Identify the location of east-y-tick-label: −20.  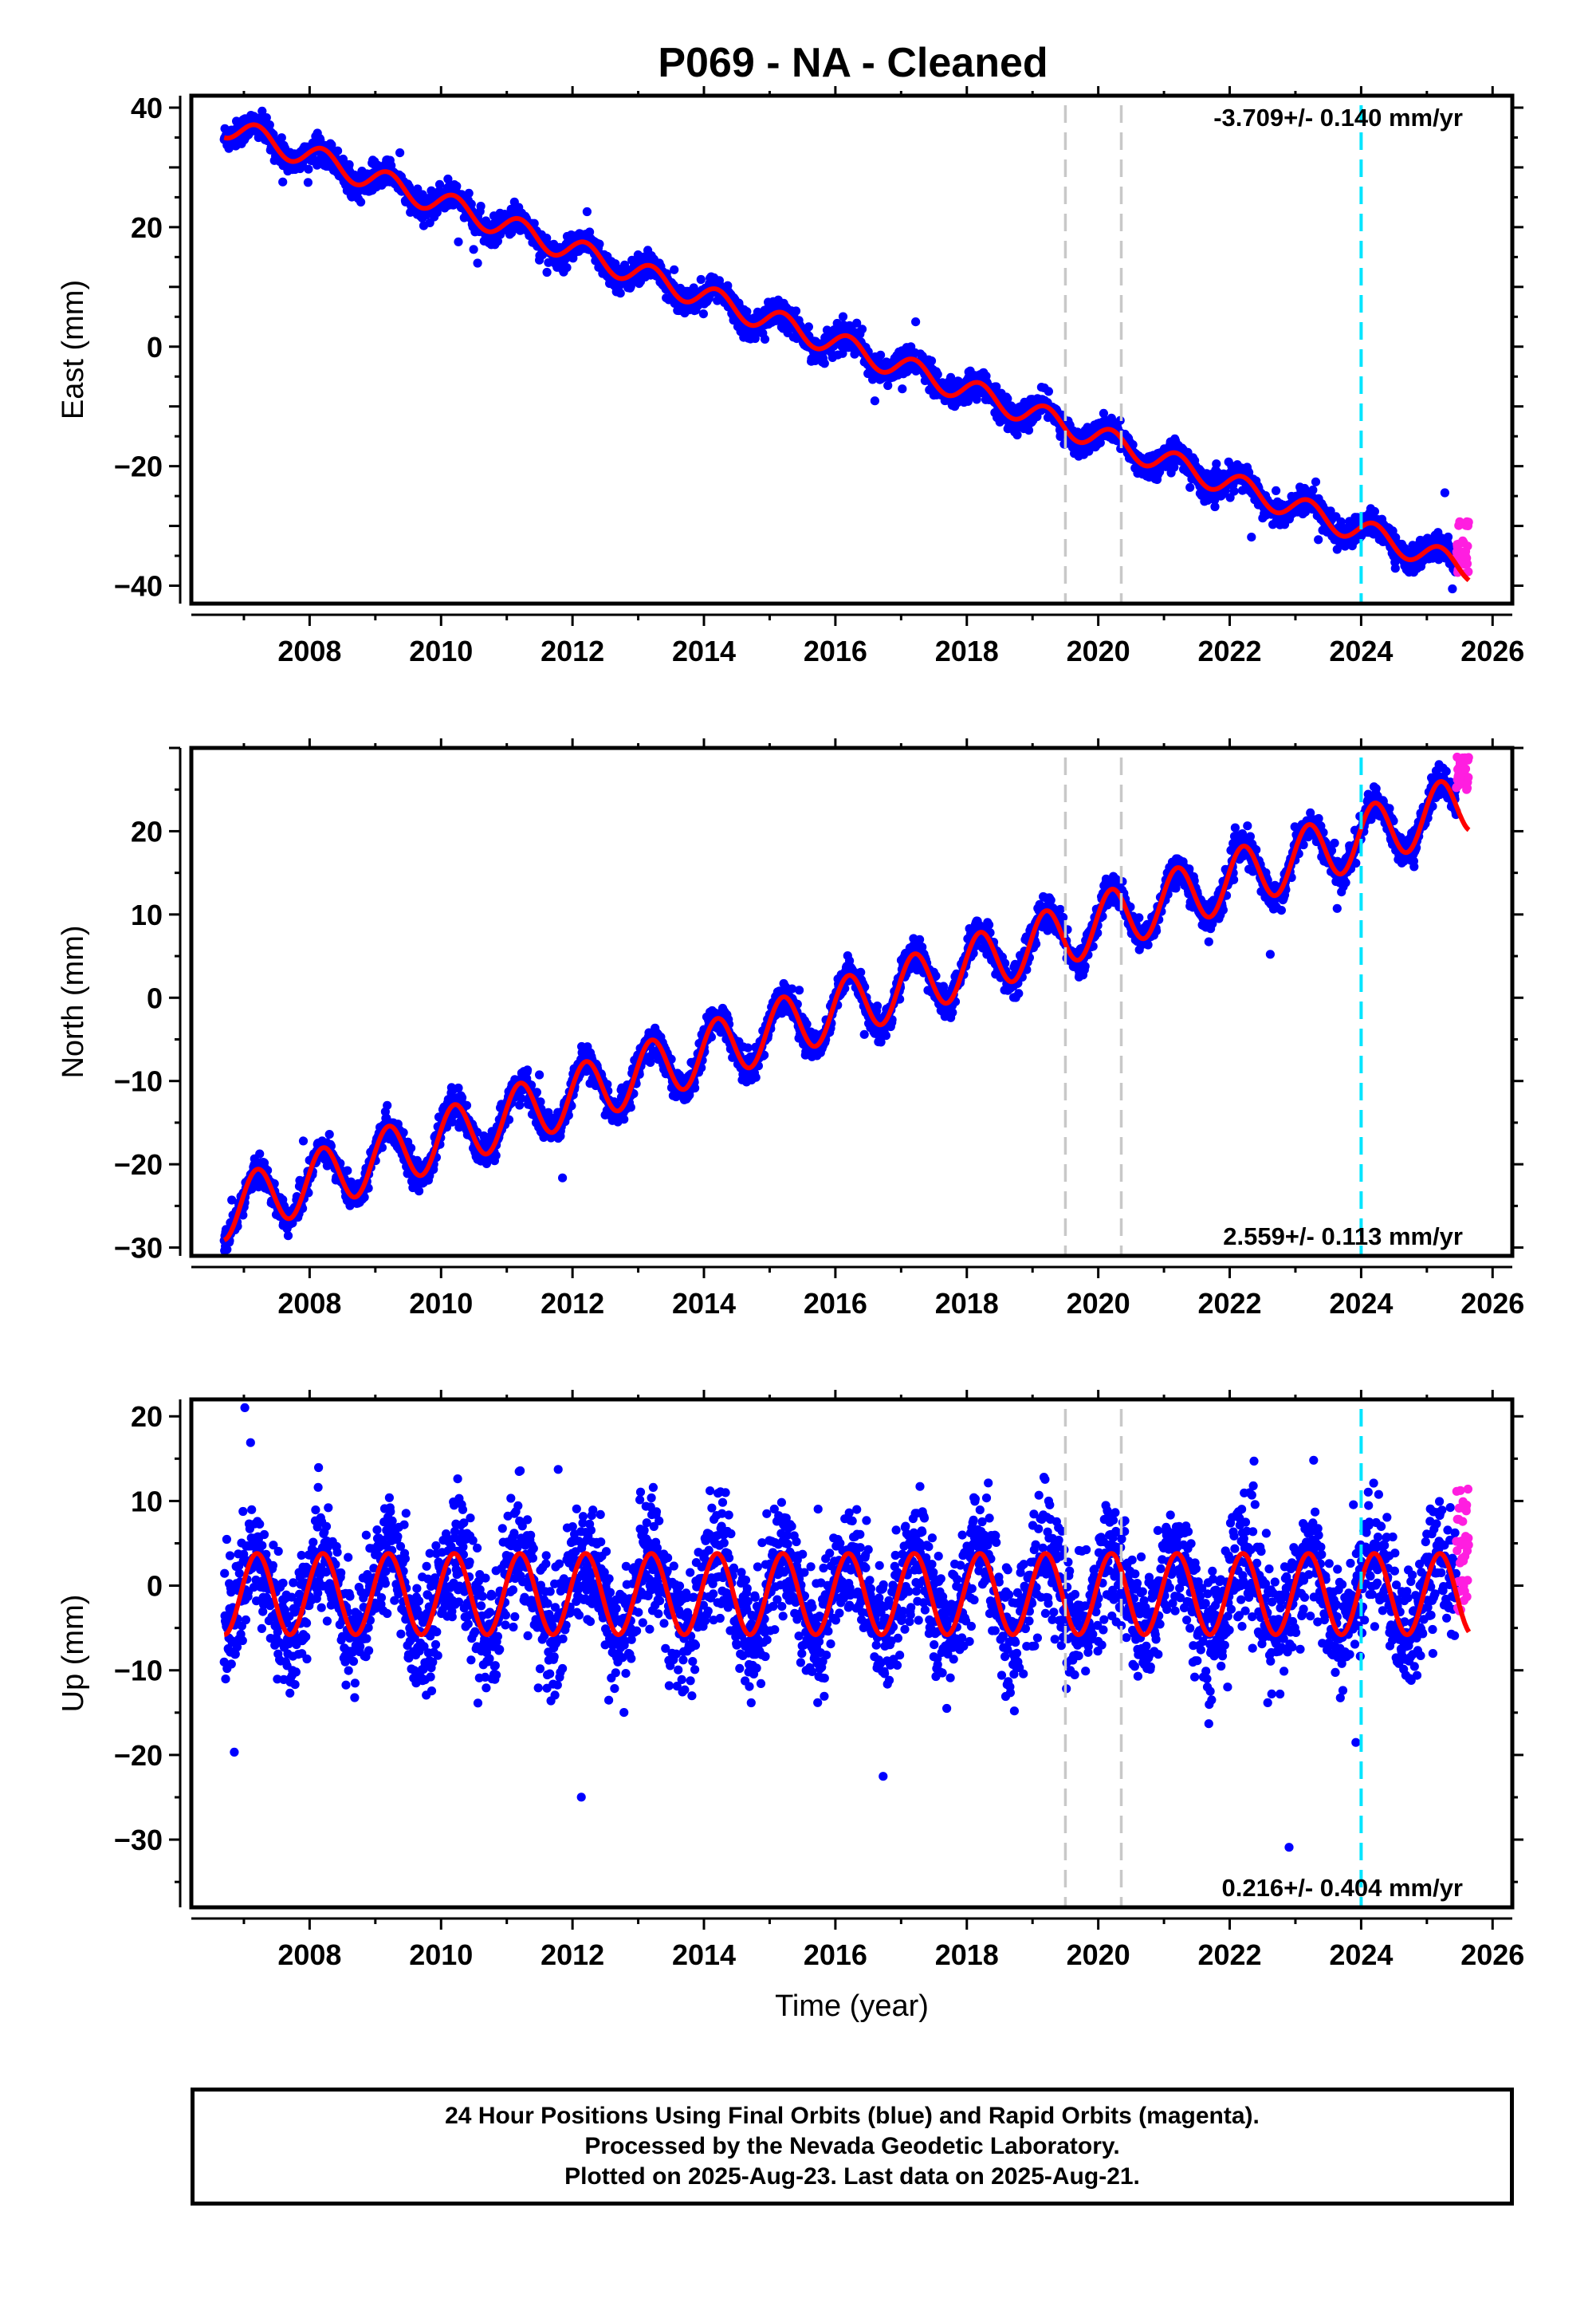
(138, 467).